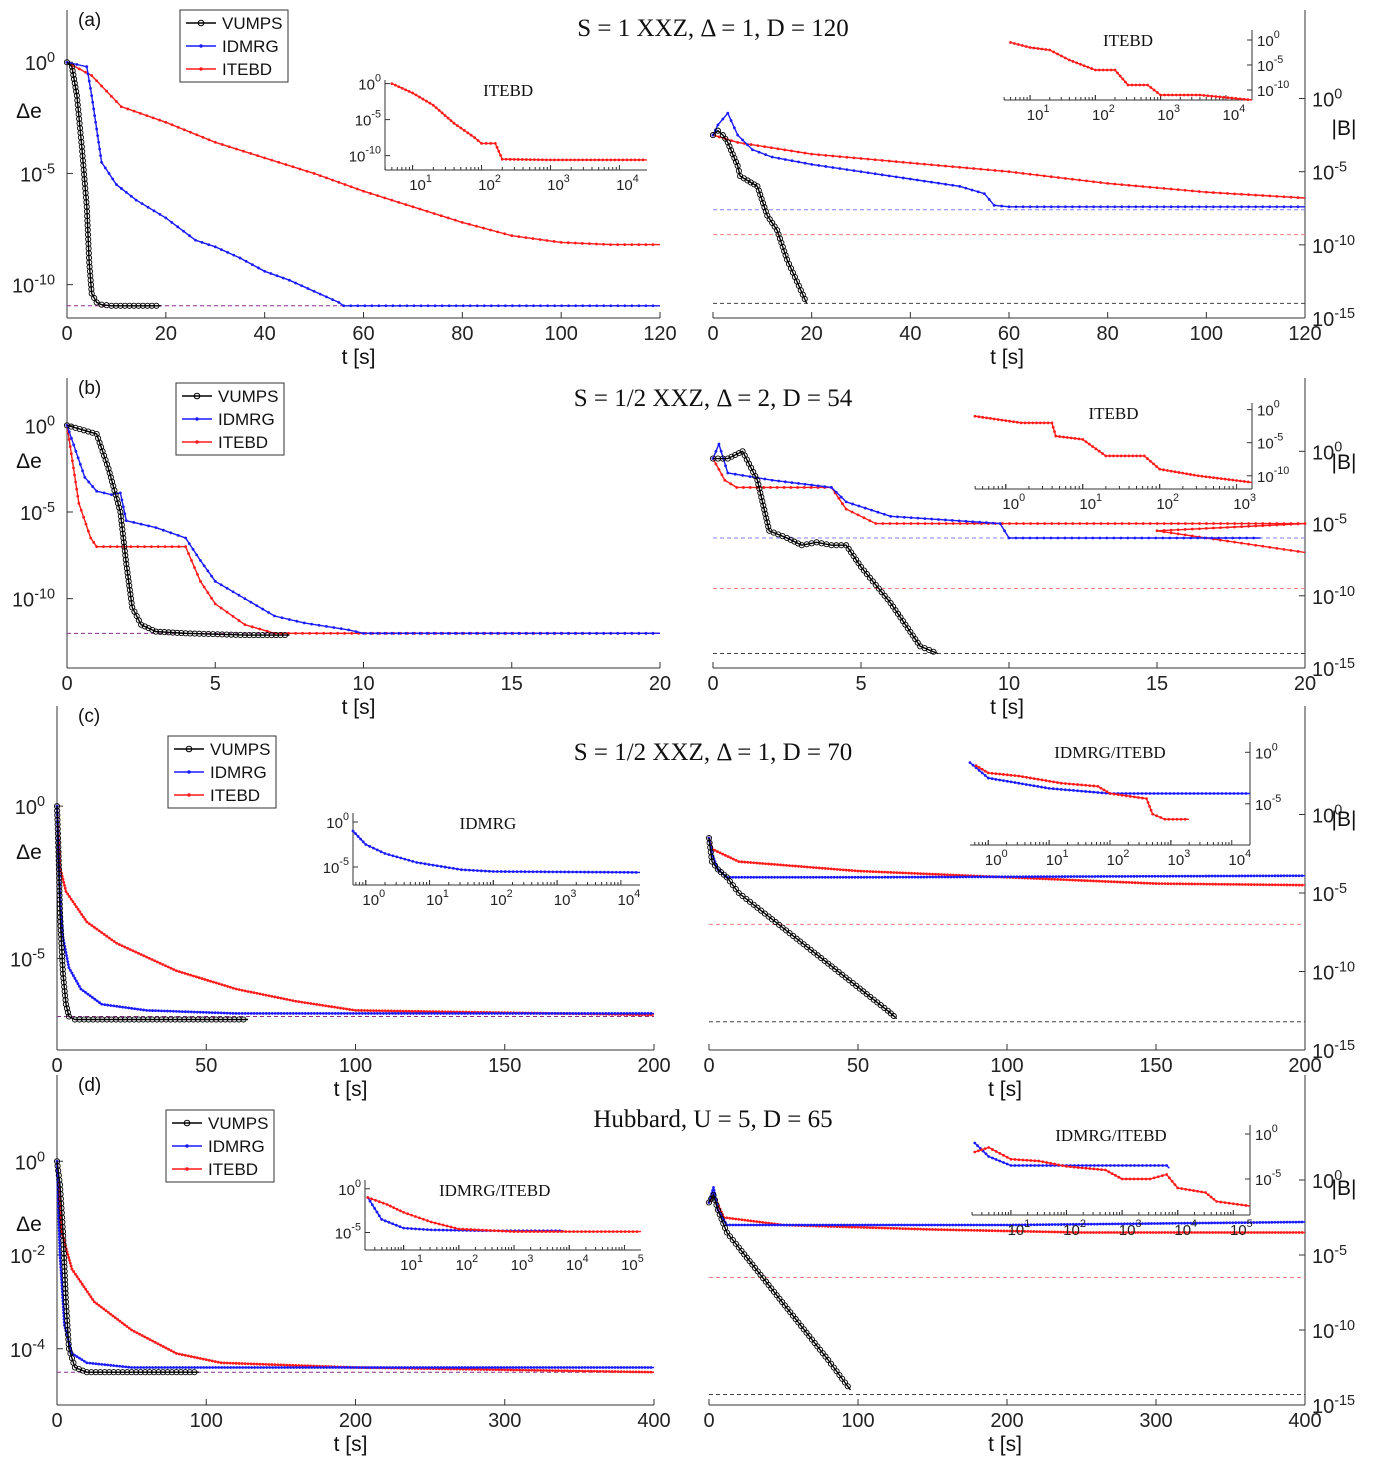 Image resolution: width=1384 pixels, height=1461 pixels. I want to click on left-y-tick-label: 10-5, so click(27, 959).